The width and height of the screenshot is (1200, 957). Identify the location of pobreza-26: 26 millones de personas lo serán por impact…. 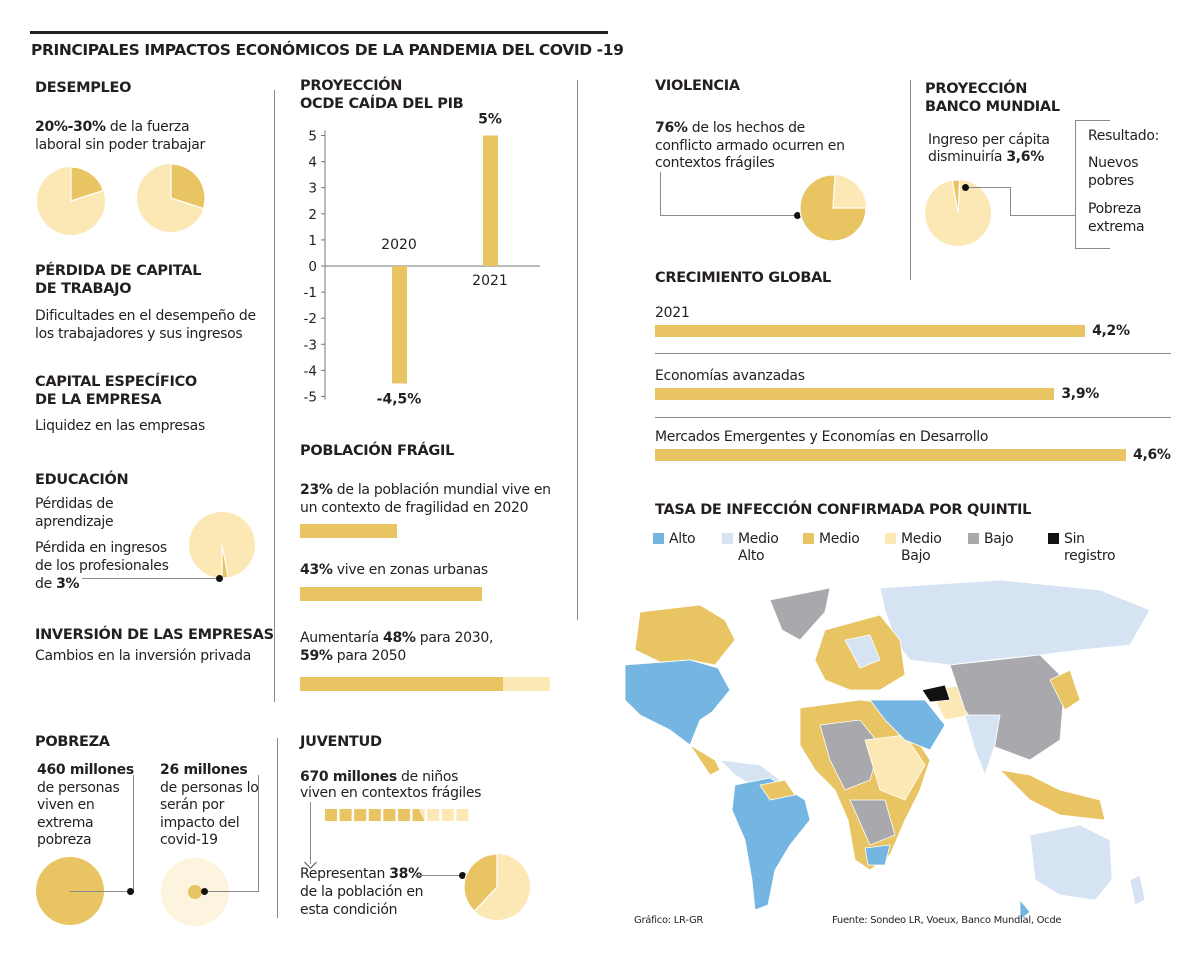
(209, 805).